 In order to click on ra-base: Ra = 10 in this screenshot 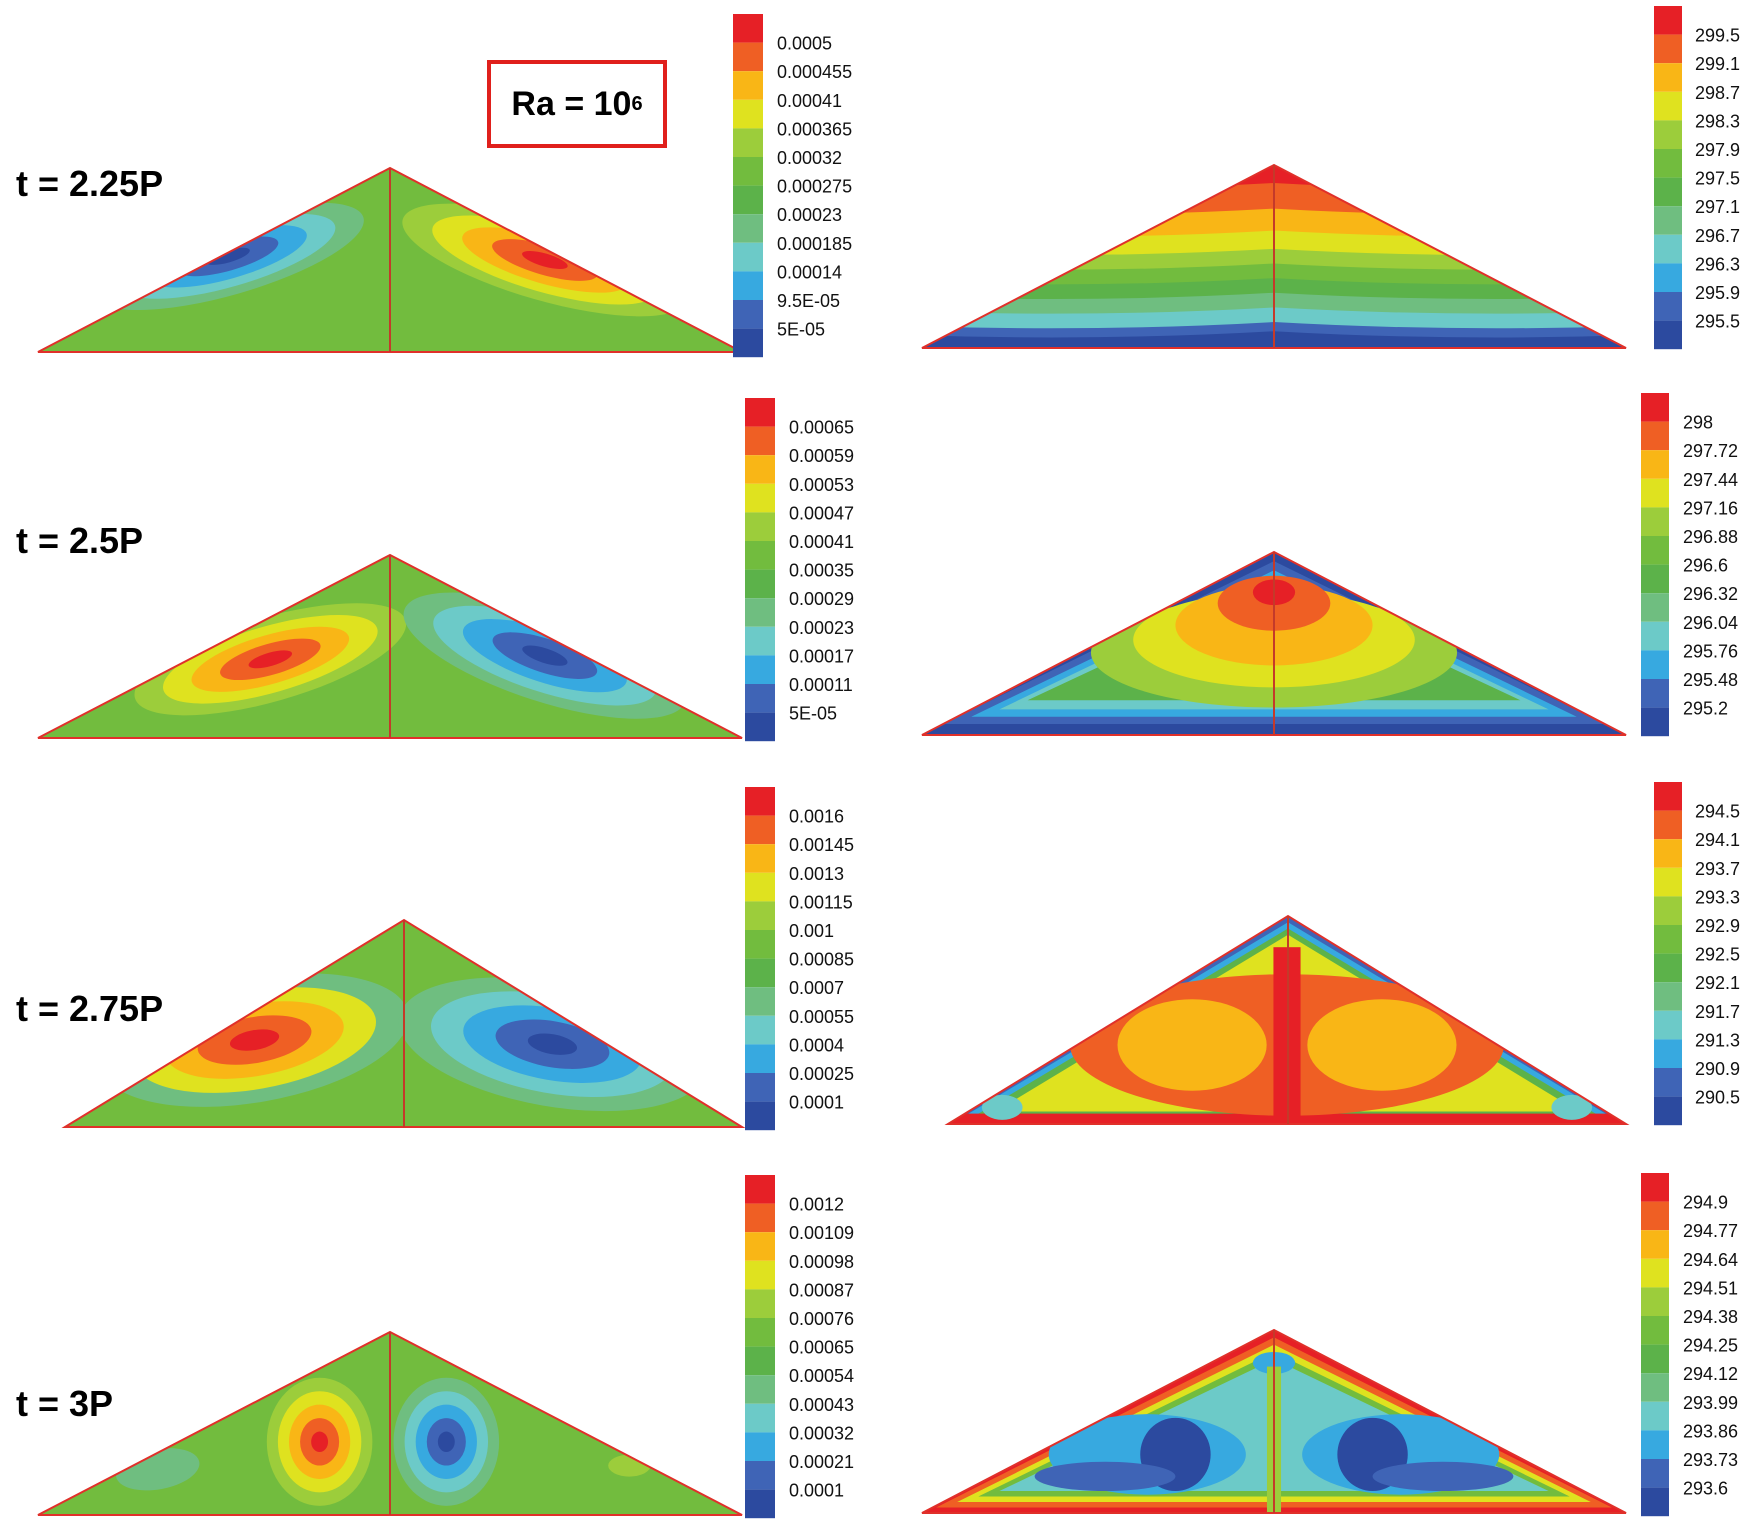, I will do `click(571, 103)`.